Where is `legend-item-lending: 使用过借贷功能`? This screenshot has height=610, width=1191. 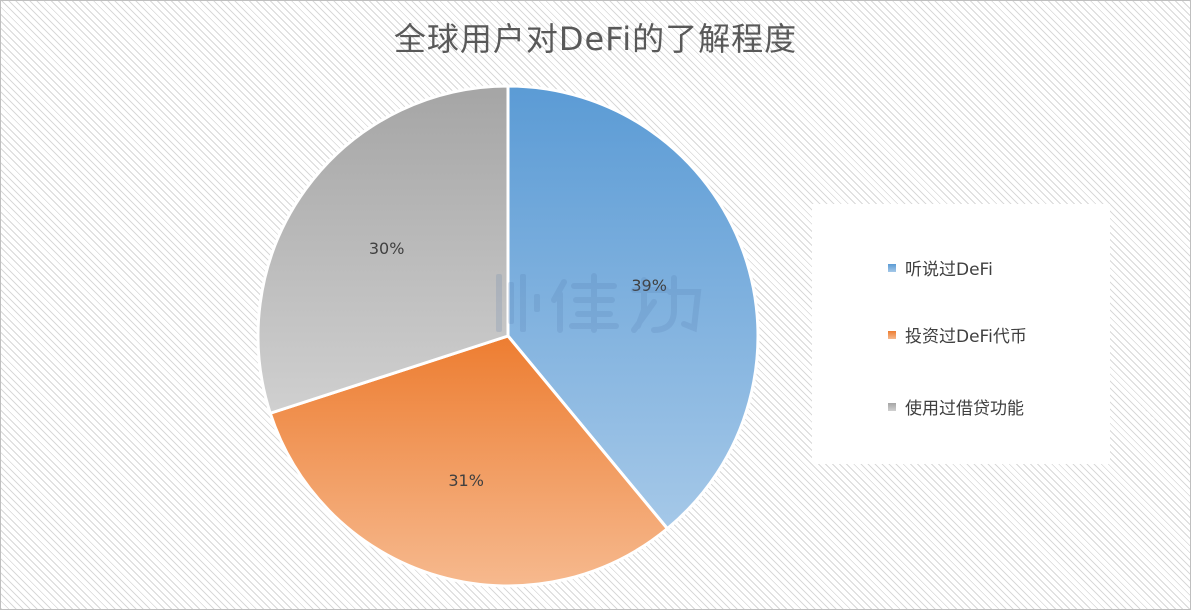
legend-item-lending: 使用过借贷功能 is located at coordinates (956, 406).